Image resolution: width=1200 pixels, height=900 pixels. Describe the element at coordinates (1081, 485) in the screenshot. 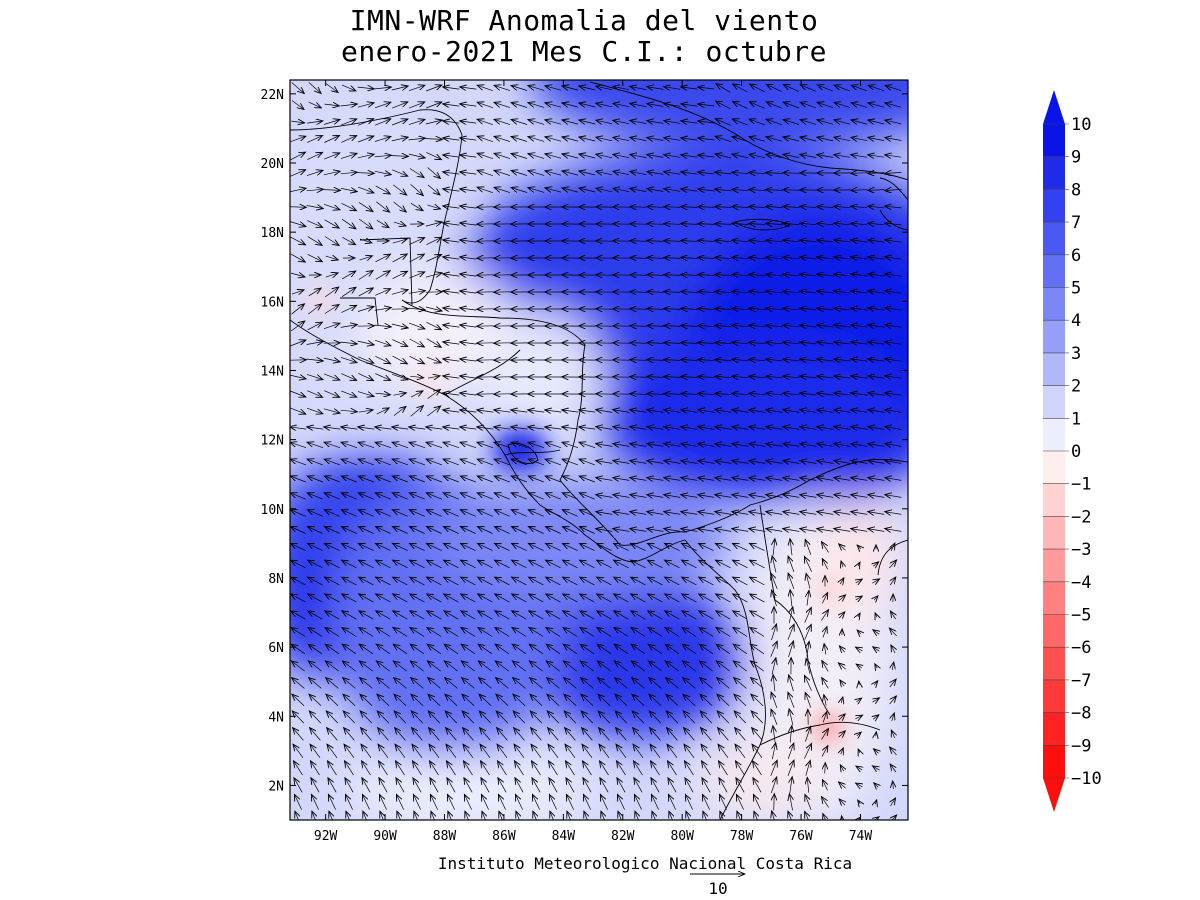

I see `colorbar-label: −1` at that location.